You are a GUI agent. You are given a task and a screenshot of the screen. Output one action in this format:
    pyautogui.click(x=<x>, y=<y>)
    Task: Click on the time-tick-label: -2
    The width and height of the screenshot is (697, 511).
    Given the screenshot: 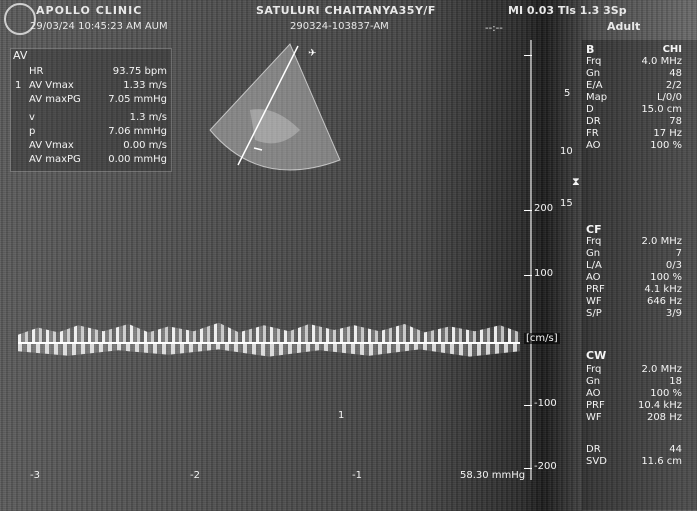 What is the action you would take?
    pyautogui.click(x=195, y=475)
    